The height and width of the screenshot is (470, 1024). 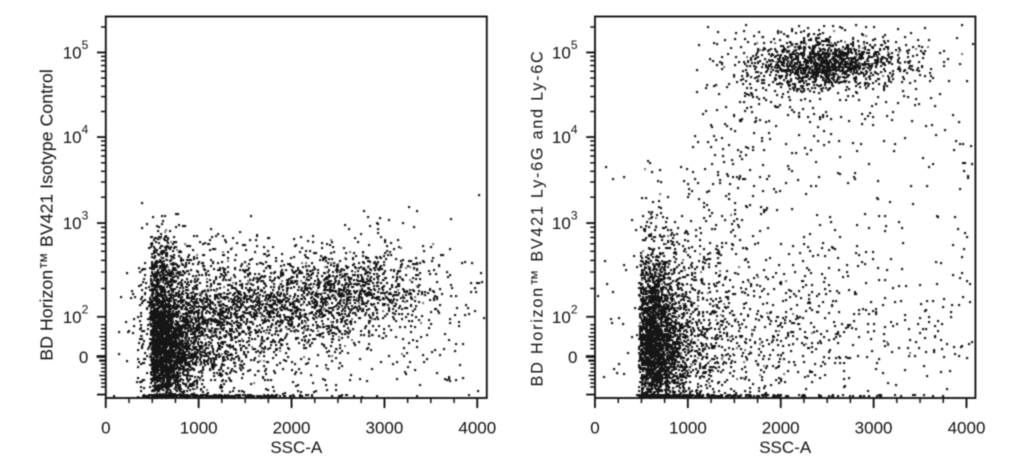 I want to click on svg-text:BD Horizon™ BV421 Isotype Cont: BD Horizon™ BV421 Isotype Control, so click(x=46, y=215).